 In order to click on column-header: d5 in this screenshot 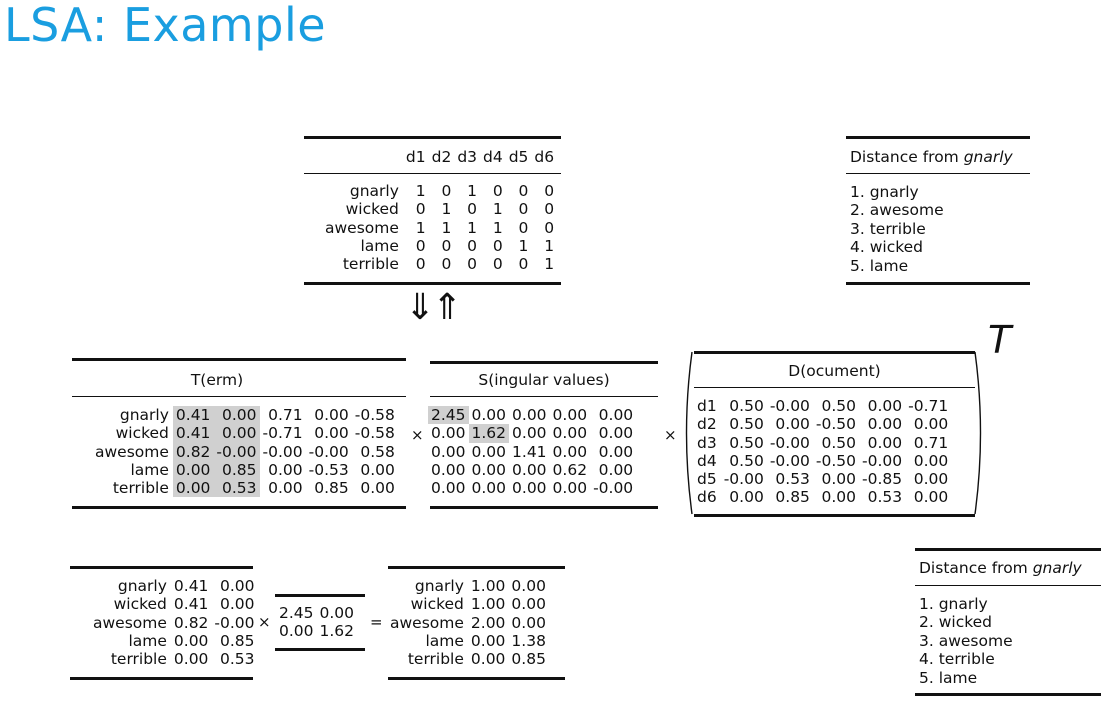, I will do `click(518, 157)`.